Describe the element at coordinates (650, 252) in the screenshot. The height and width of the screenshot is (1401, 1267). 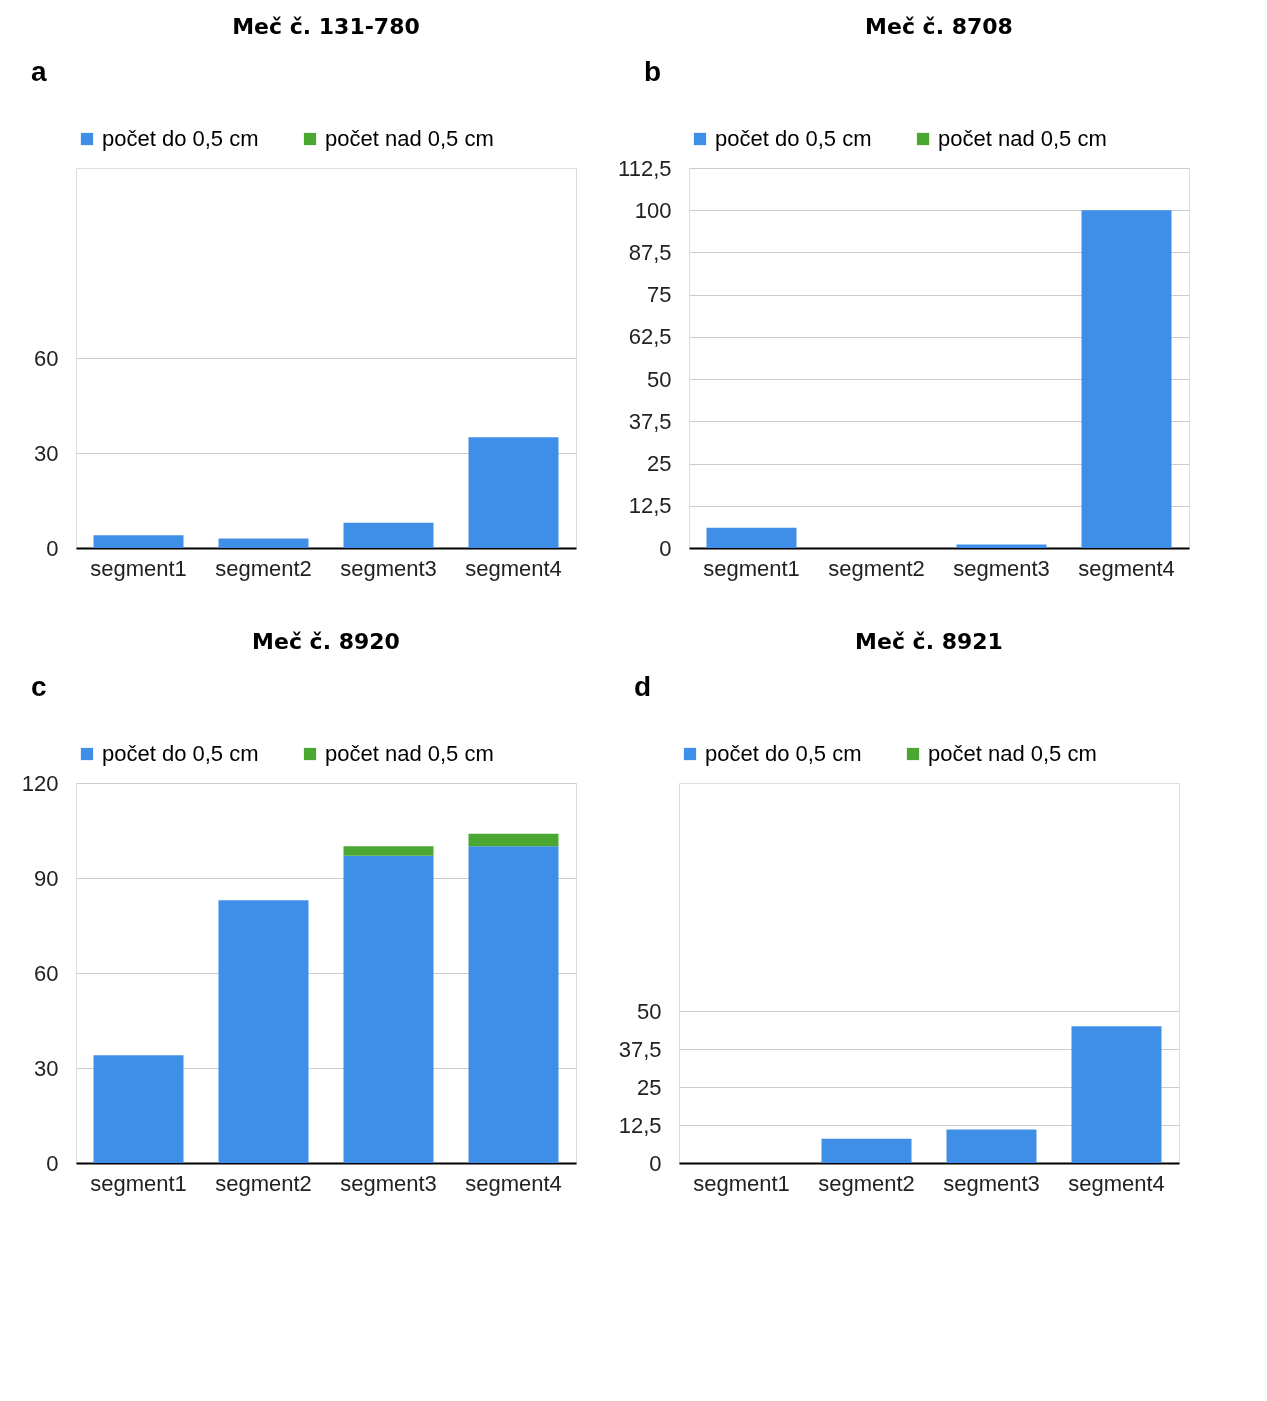
I see `y-tick-label: 87,5` at that location.